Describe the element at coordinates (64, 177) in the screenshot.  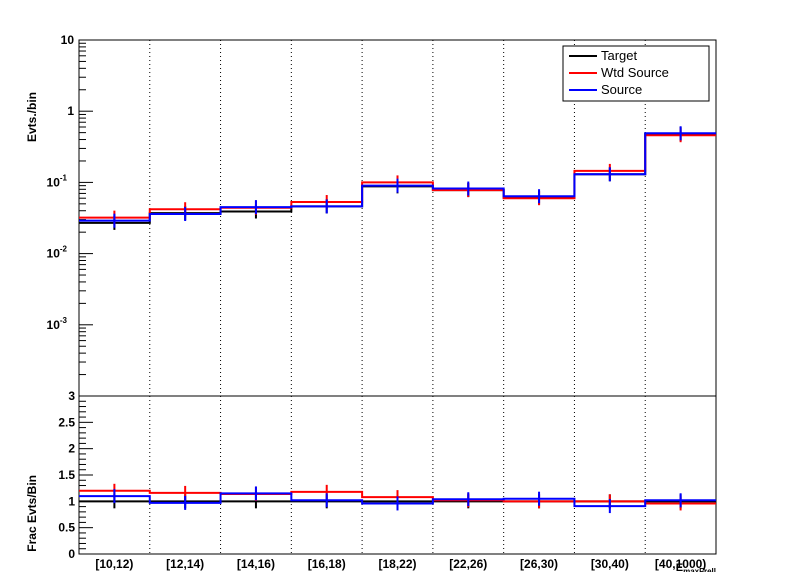
I see `top-y-tick-label-exponent: -1` at that location.